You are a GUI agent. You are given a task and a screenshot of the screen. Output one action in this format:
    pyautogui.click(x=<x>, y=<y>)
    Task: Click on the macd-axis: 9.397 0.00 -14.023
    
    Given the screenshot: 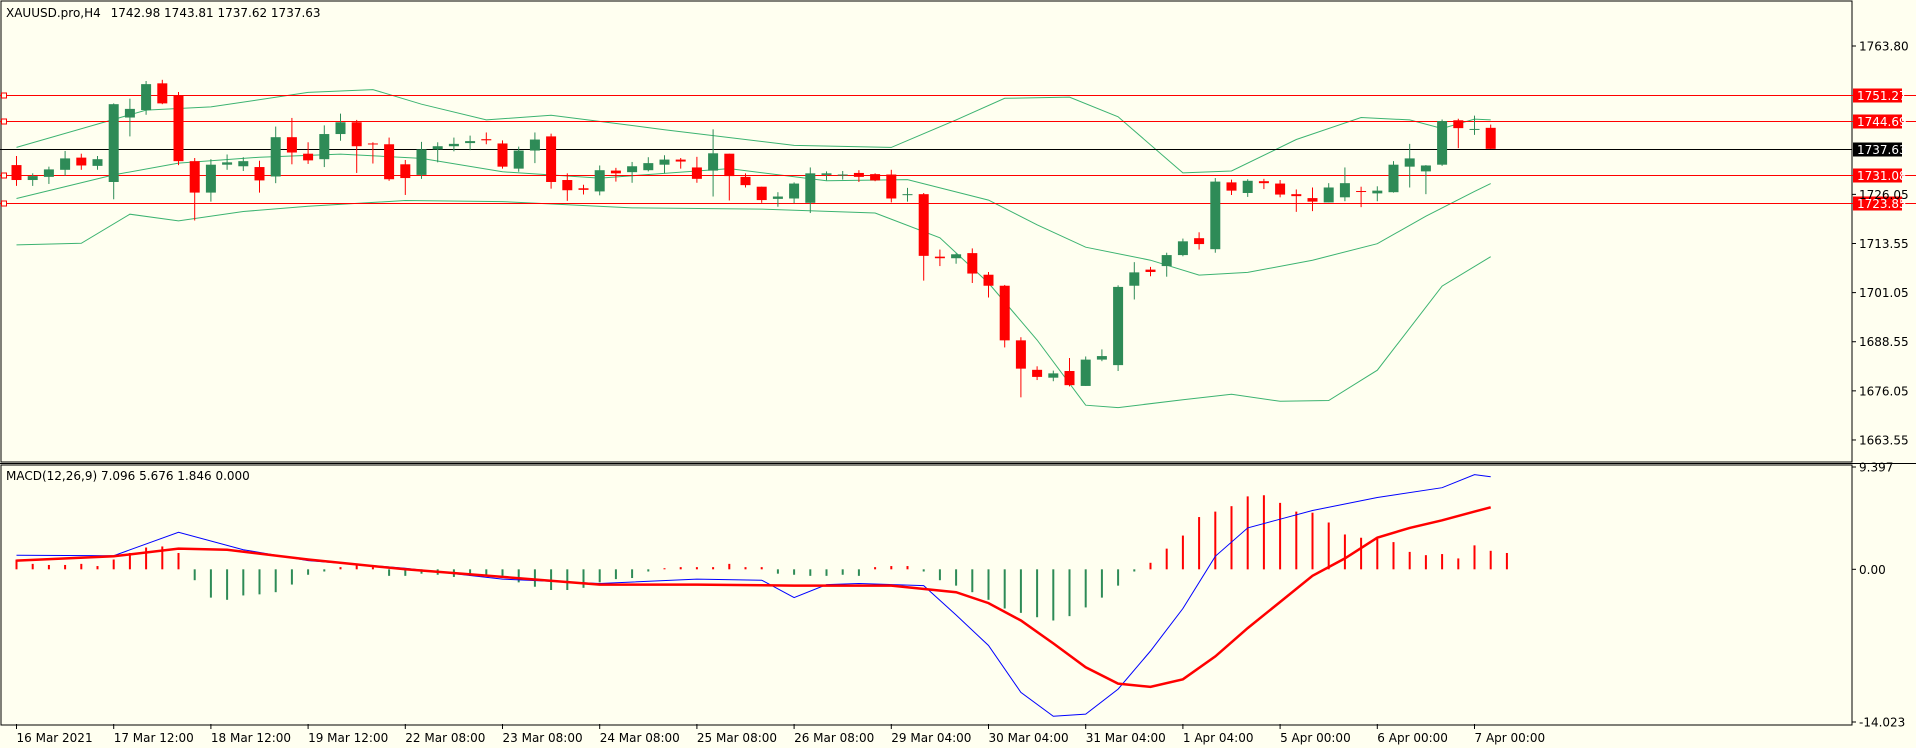 What is the action you would take?
    pyautogui.click(x=1878, y=595)
    